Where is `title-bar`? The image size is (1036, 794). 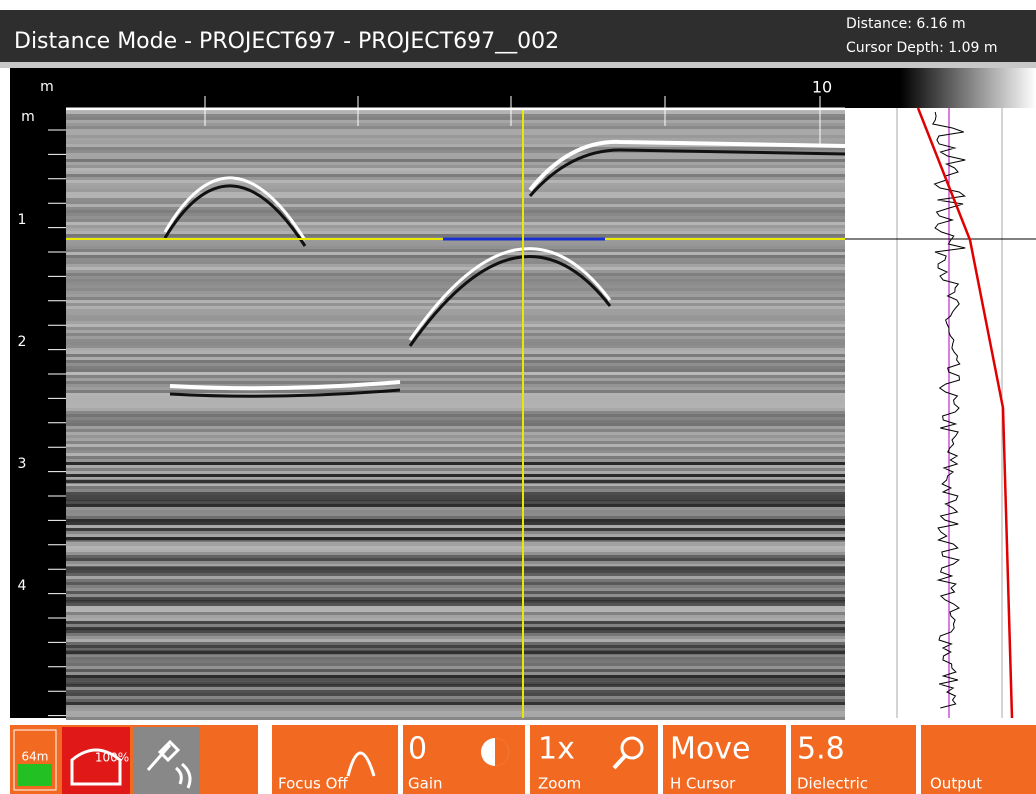 title-bar is located at coordinates (518, 36).